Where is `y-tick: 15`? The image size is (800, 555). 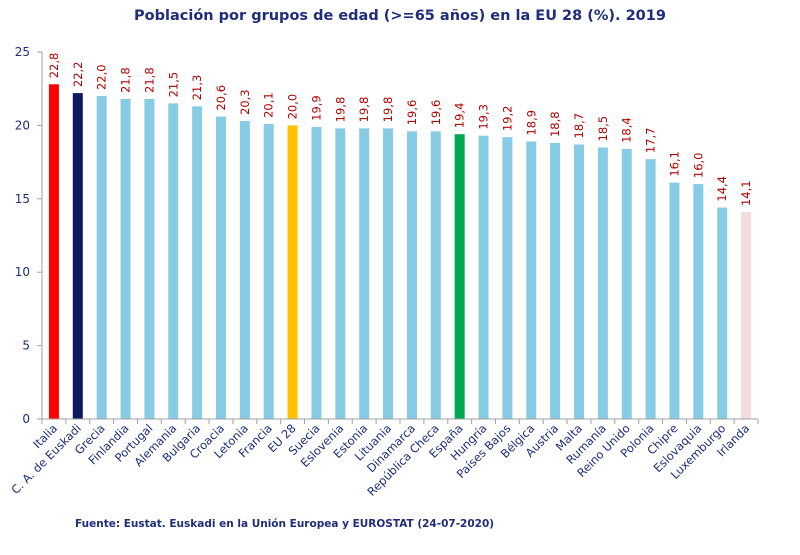
y-tick: 15 is located at coordinates (28, 199).